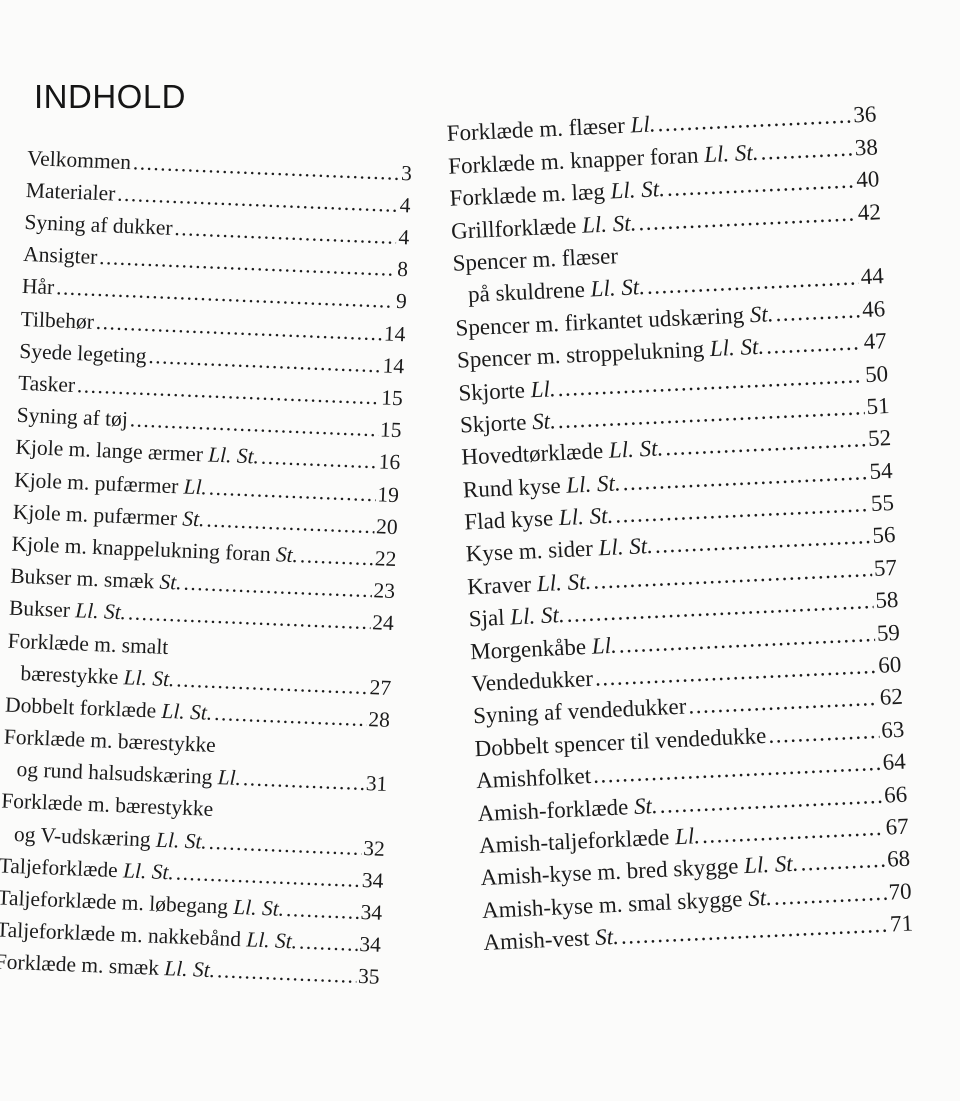 The image size is (960, 1101). What do you see at coordinates (402, 269) in the screenshot?
I see `toc-page-number: 8` at bounding box center [402, 269].